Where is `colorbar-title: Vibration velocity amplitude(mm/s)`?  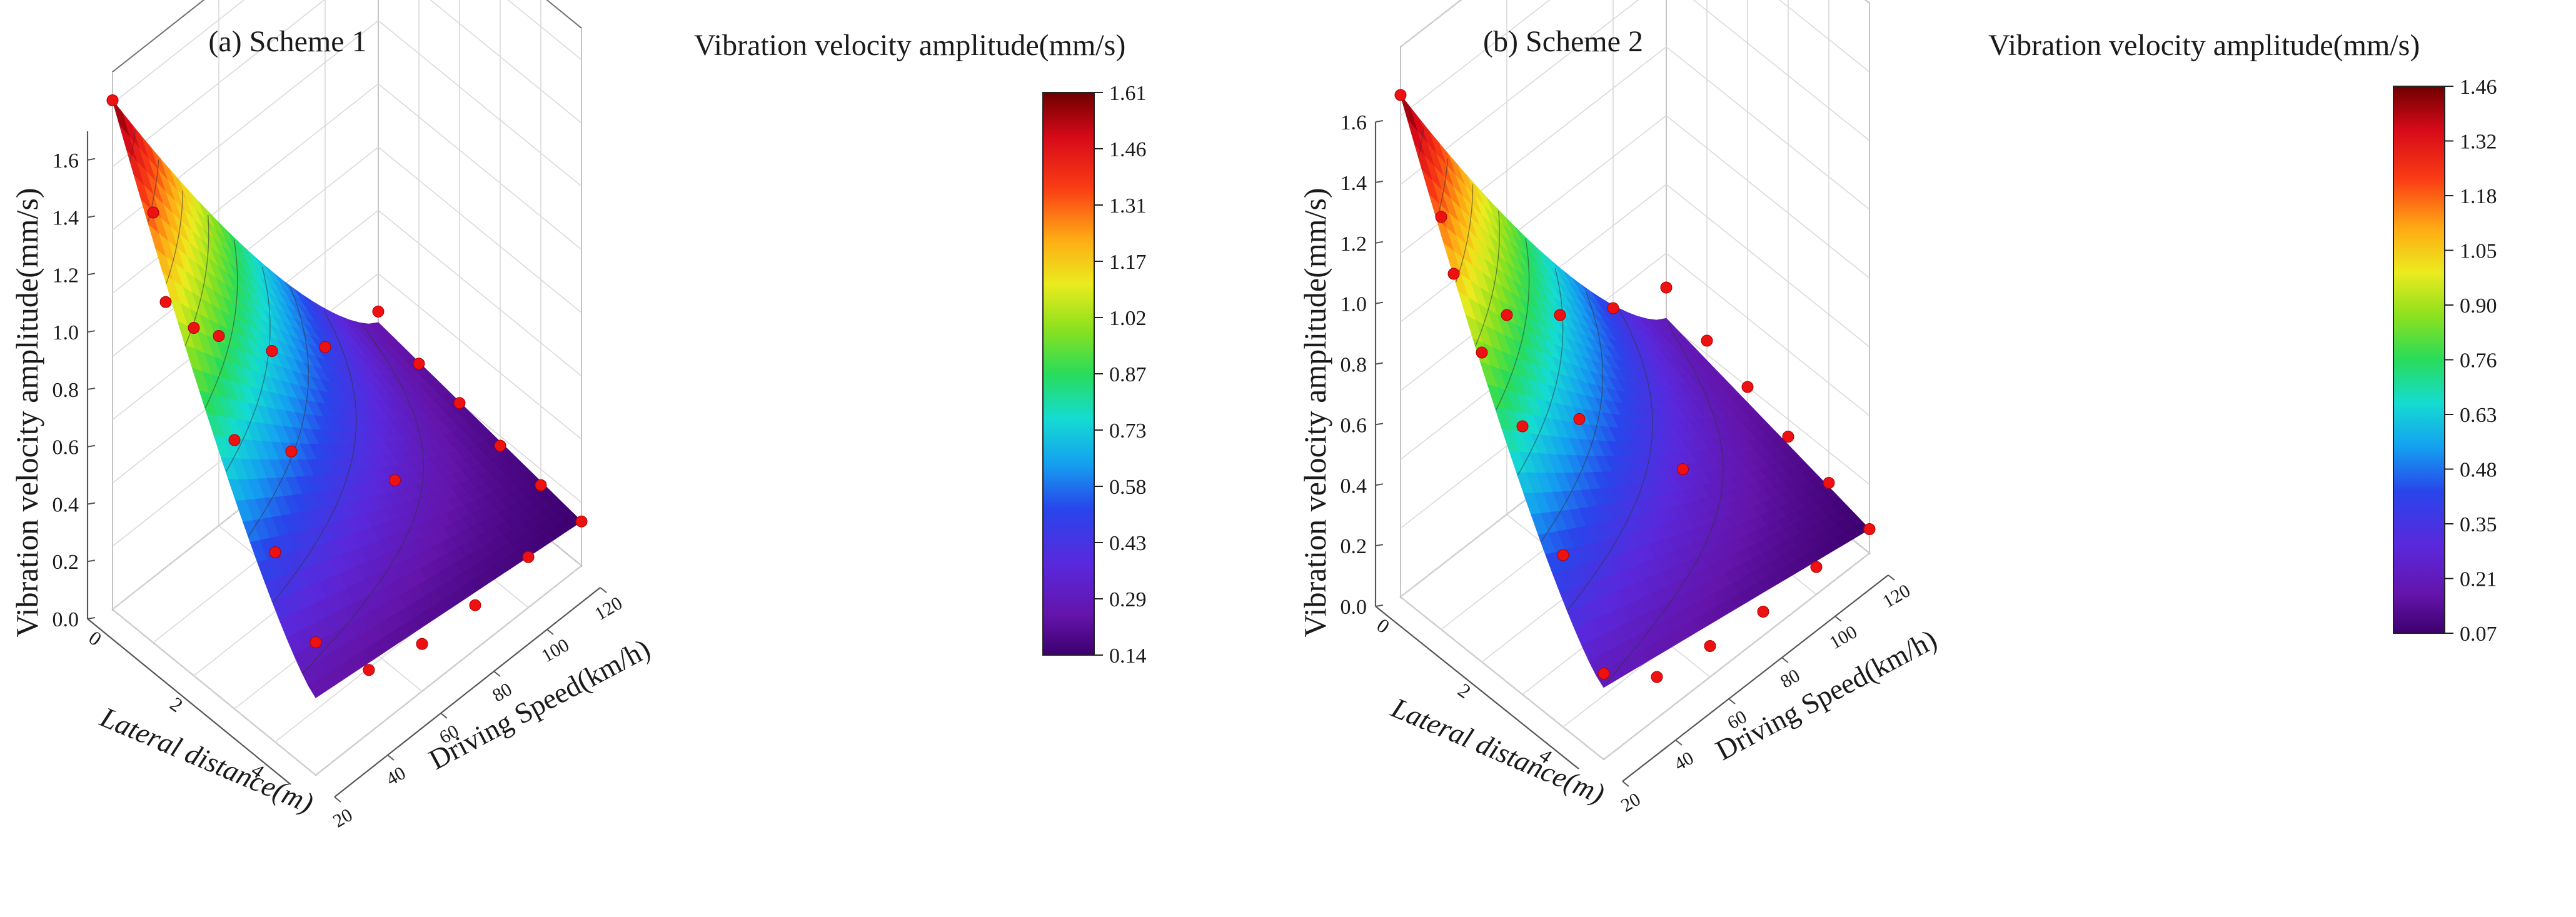
colorbar-title: Vibration velocity amplitude(mm/s) is located at coordinates (909, 46).